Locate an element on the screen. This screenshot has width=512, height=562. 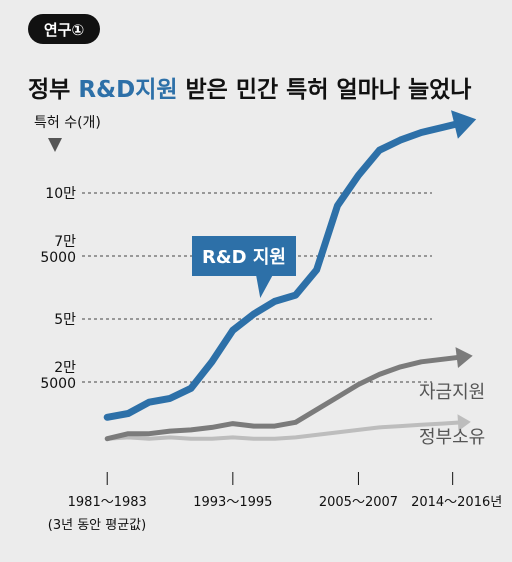
chart-title: 정부 R&D지원 받은 민간 특허 얼마나 늘었나 is located at coordinates (249, 90).